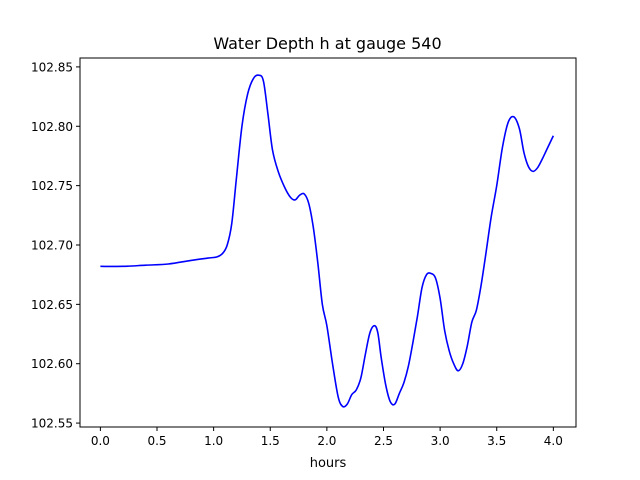 The height and width of the screenshot is (480, 640). I want to click on chart-title: Water Depth h at gauge 540, so click(327, 43).